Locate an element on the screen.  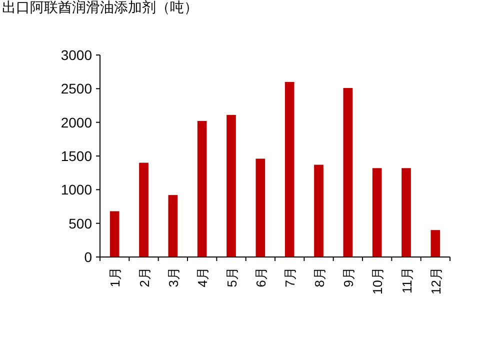
x-tick-label: 12月 is located at coordinates (436, 280).